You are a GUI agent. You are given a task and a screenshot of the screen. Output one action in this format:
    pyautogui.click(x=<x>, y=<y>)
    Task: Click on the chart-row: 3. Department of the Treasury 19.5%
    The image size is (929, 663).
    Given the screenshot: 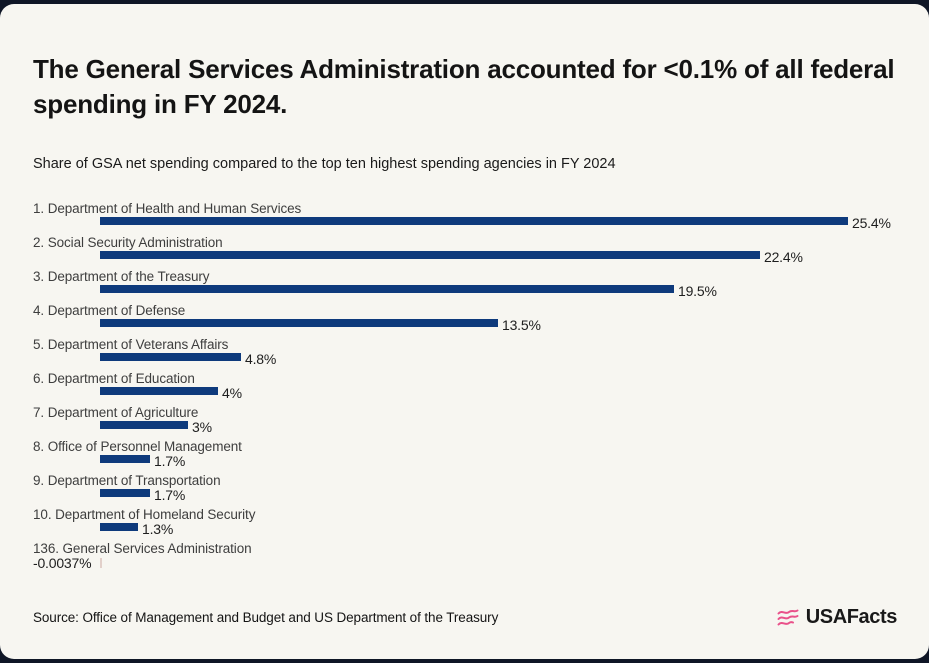 What is the action you would take?
    pyautogui.click(x=465, y=283)
    